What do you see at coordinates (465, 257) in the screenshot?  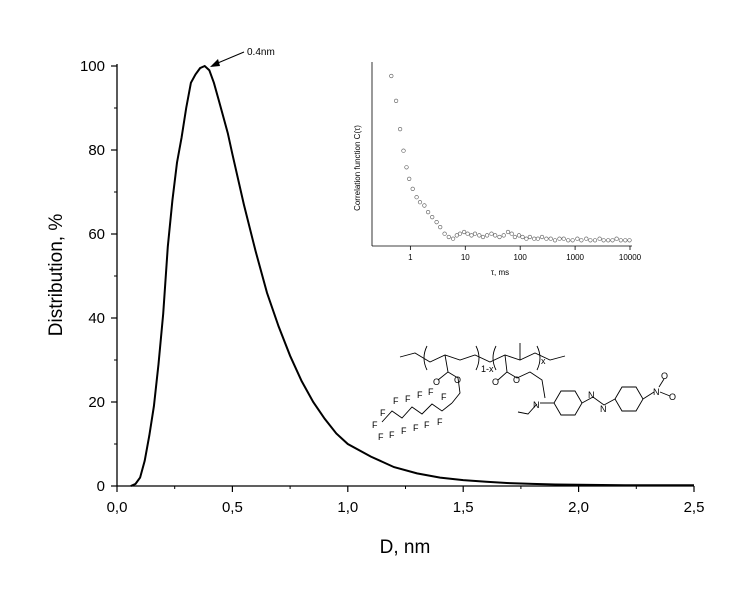 I see `inset-x-tick-label: 10` at bounding box center [465, 257].